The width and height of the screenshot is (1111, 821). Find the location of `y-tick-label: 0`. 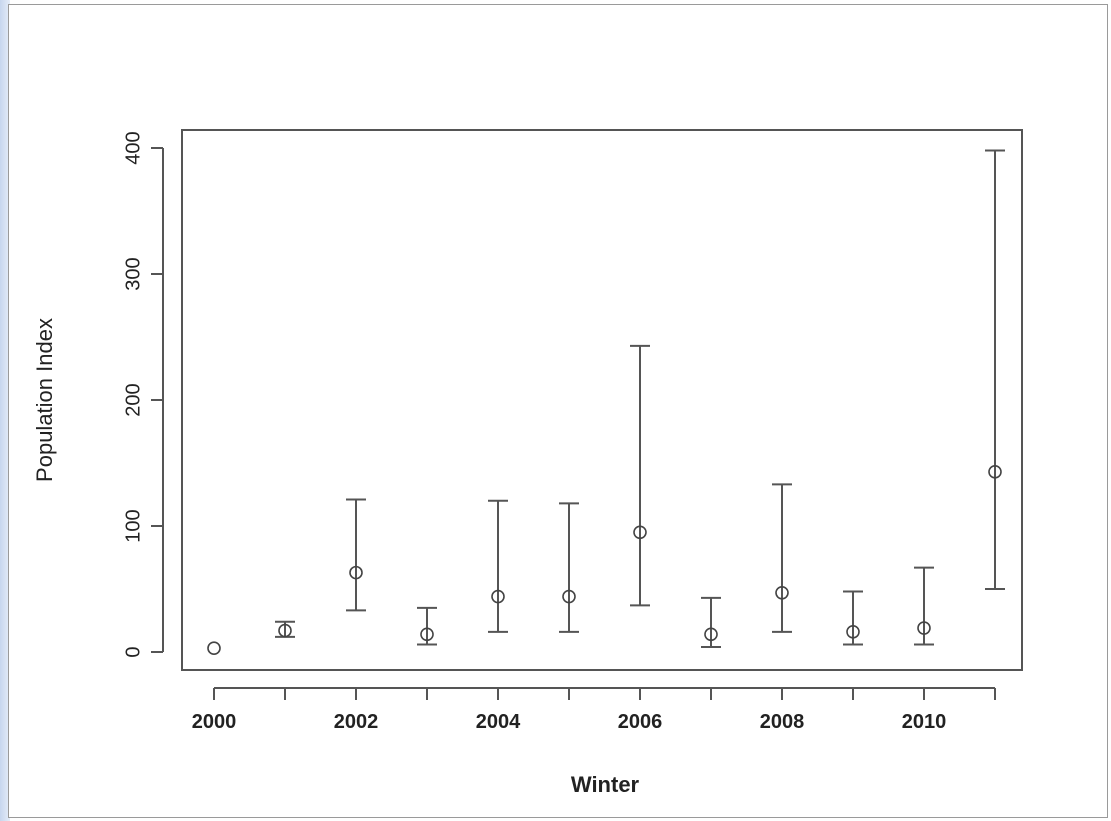

y-tick-label: 0 is located at coordinates (133, 651).